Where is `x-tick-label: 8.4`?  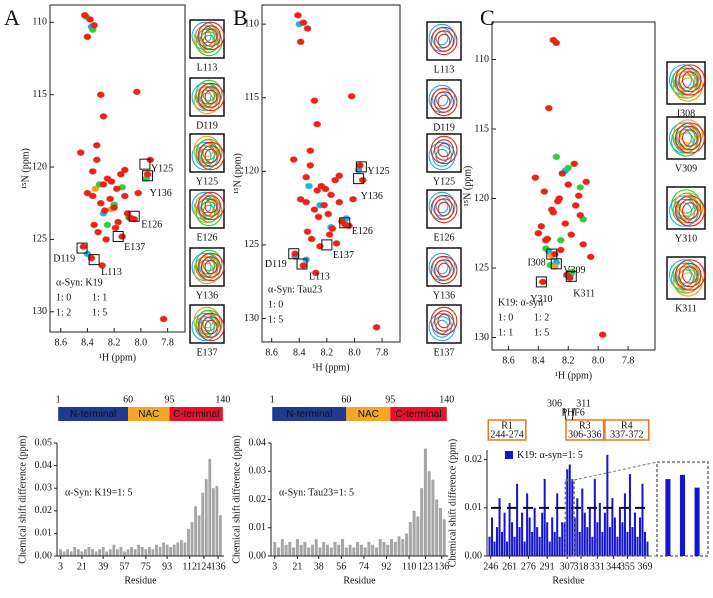
x-tick-label: 8.4 is located at coordinates (538, 360).